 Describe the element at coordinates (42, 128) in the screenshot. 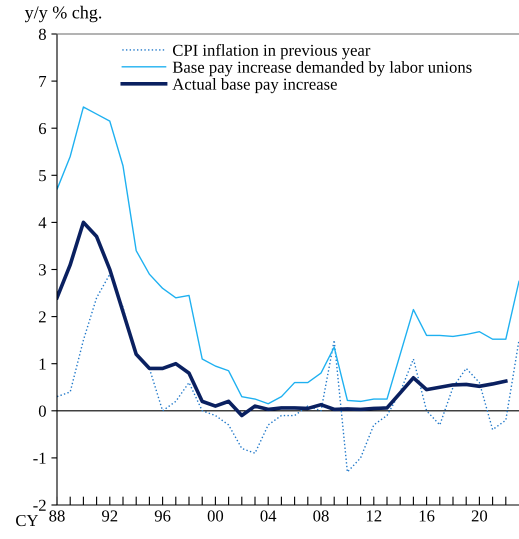

I see `y-tick-label: 6` at that location.